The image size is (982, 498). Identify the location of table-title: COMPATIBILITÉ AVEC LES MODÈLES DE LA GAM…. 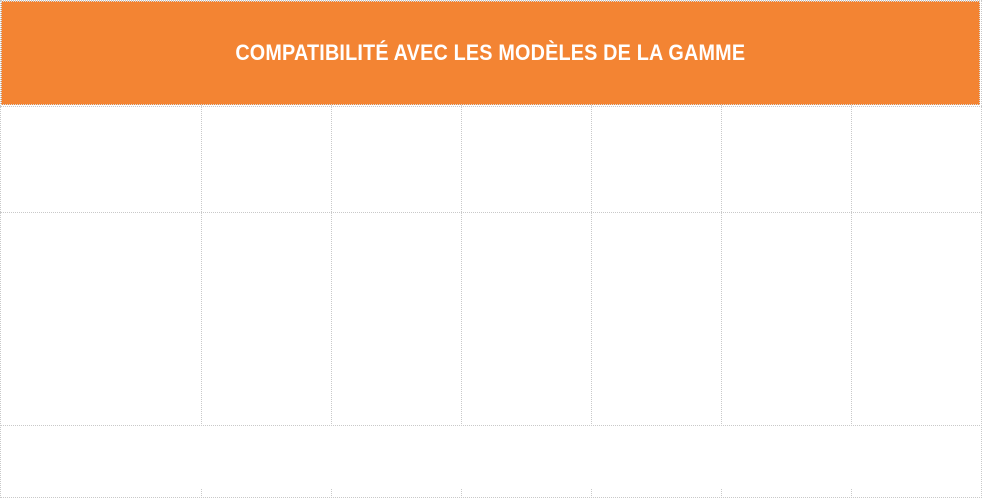
(490, 52).